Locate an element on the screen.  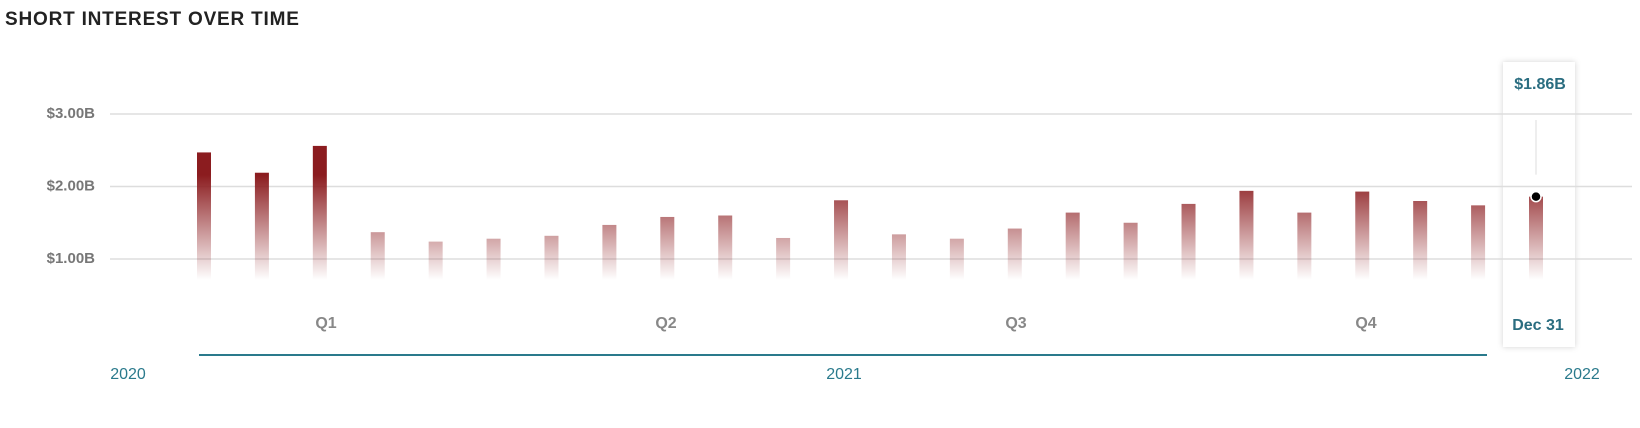
year-label: 2021 is located at coordinates (844, 374).